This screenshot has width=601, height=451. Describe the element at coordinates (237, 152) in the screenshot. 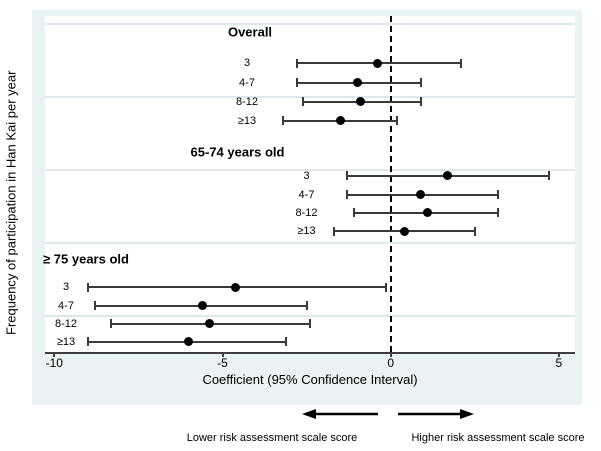

I see `group-title: 65-74 years old` at that location.